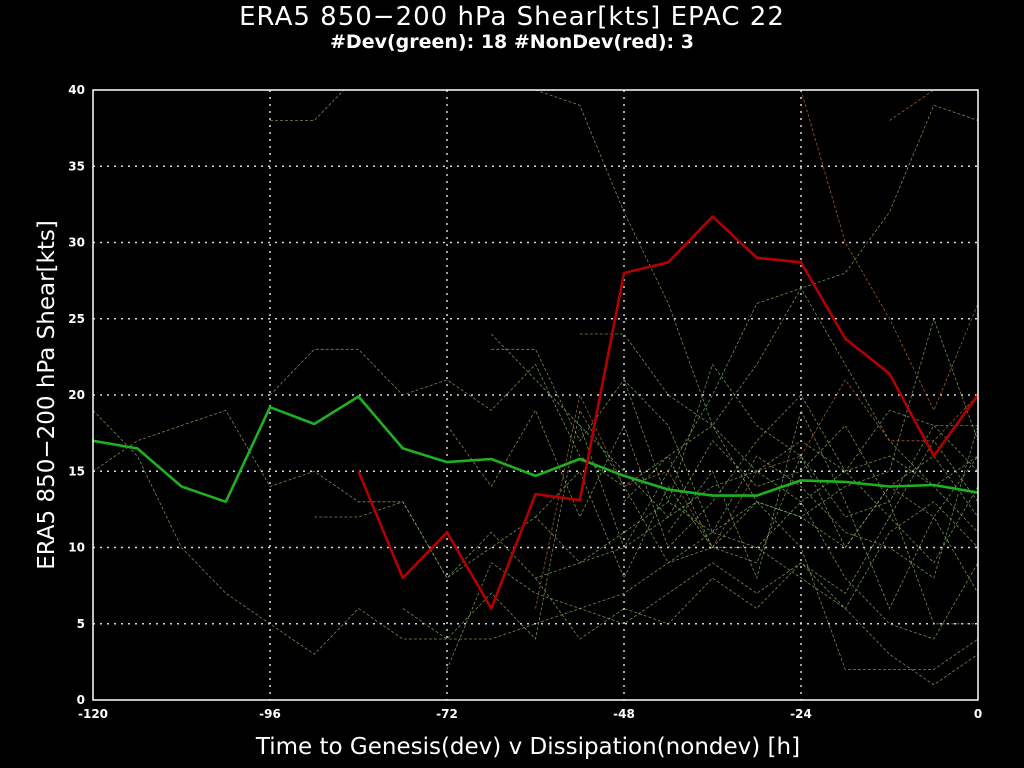 The image size is (1024, 768). Describe the element at coordinates (447, 714) in the screenshot. I see `x-tick-label: -72` at that location.